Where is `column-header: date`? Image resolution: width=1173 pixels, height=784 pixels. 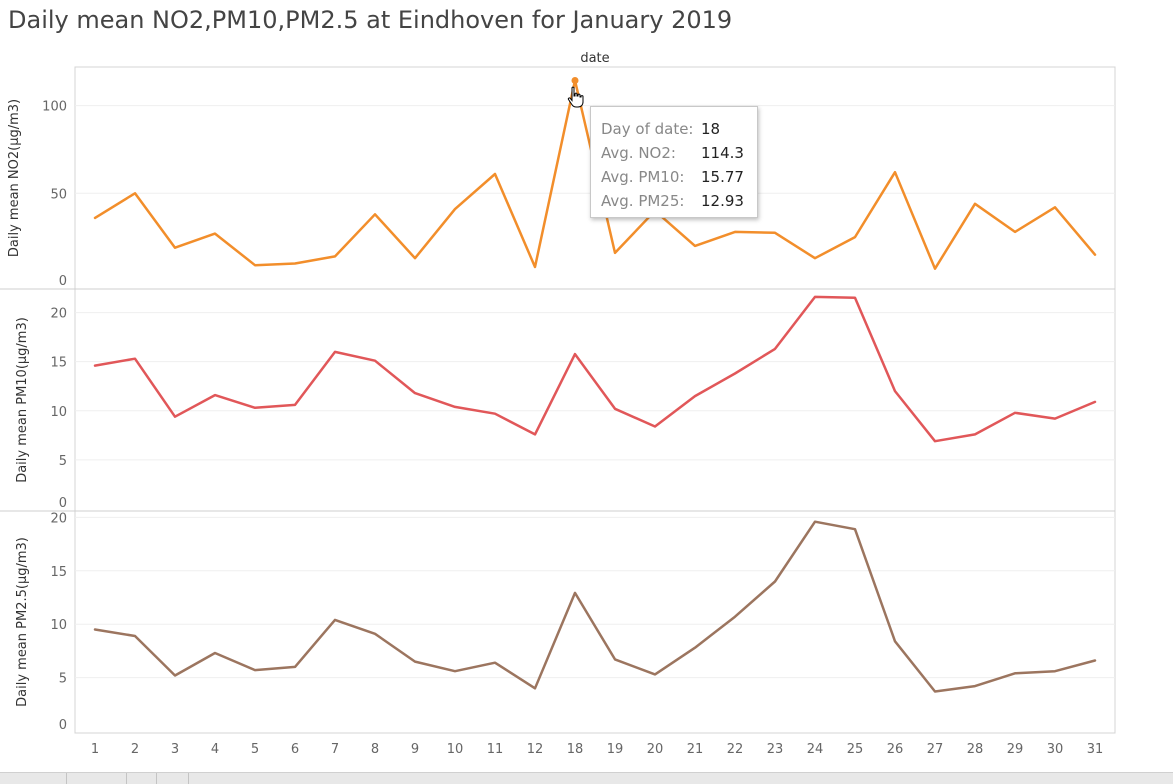
column-header: date is located at coordinates (594, 58).